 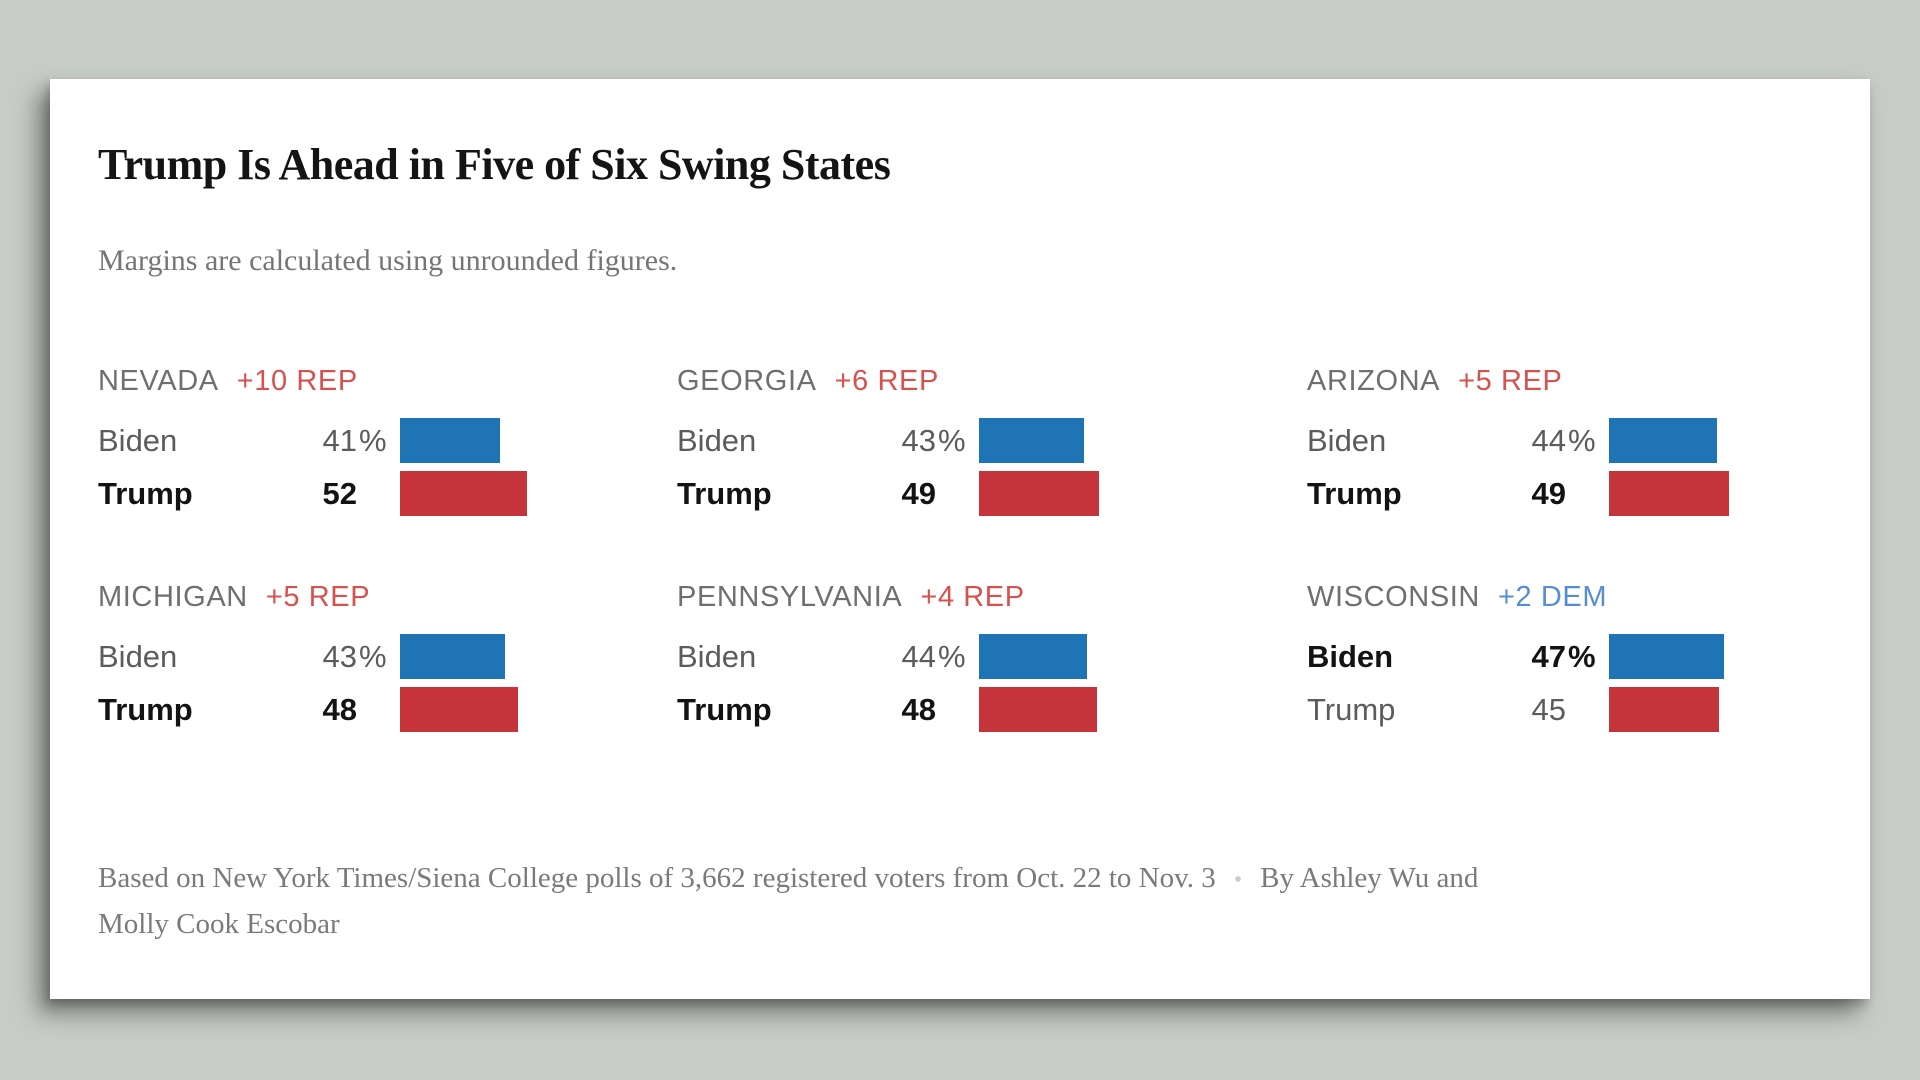 I want to click on state-header: WISCONSIN +2 DEM, so click(x=1579, y=597).